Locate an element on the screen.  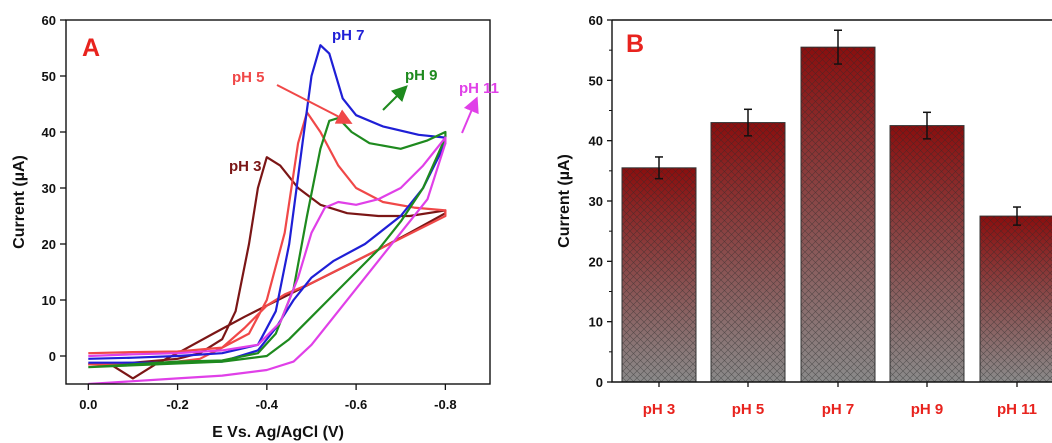
cv-y-tick-label: 0 is located at coordinates (52, 356).